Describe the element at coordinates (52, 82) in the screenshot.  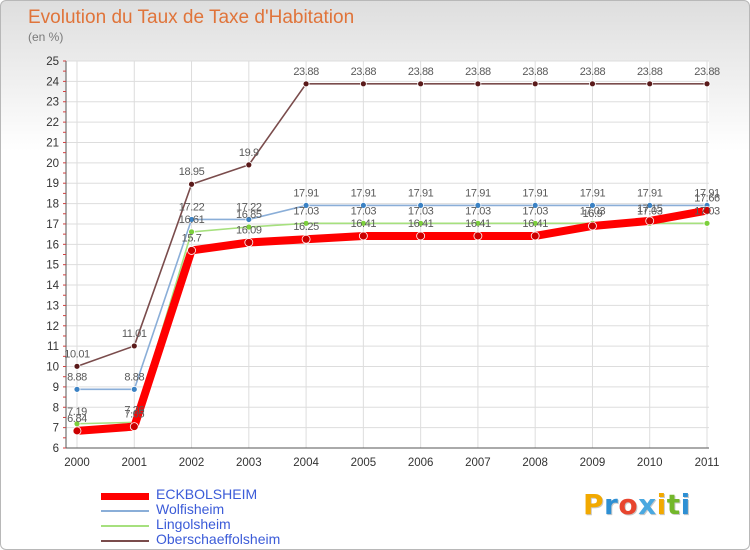
I see `y-tick-label: 24` at that location.